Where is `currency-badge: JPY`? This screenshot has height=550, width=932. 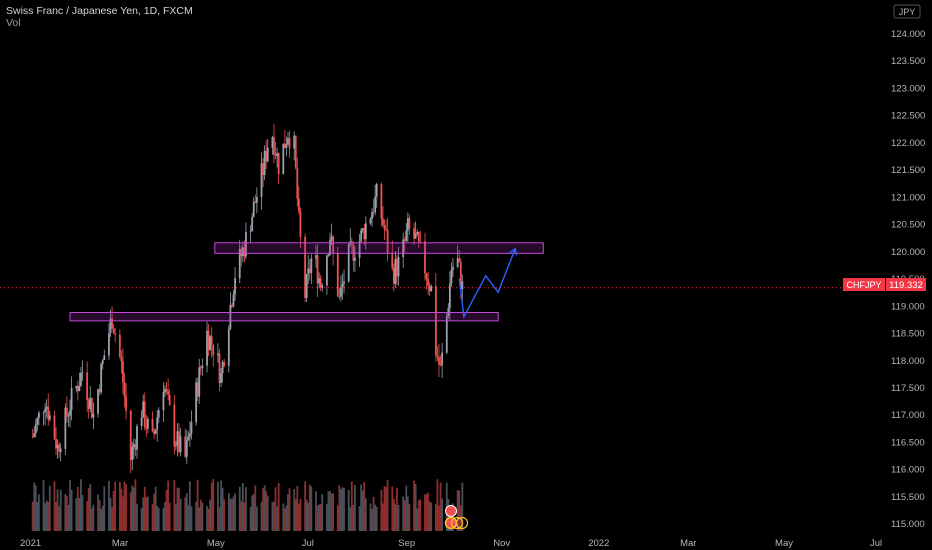 currency-badge: JPY is located at coordinates (907, 11).